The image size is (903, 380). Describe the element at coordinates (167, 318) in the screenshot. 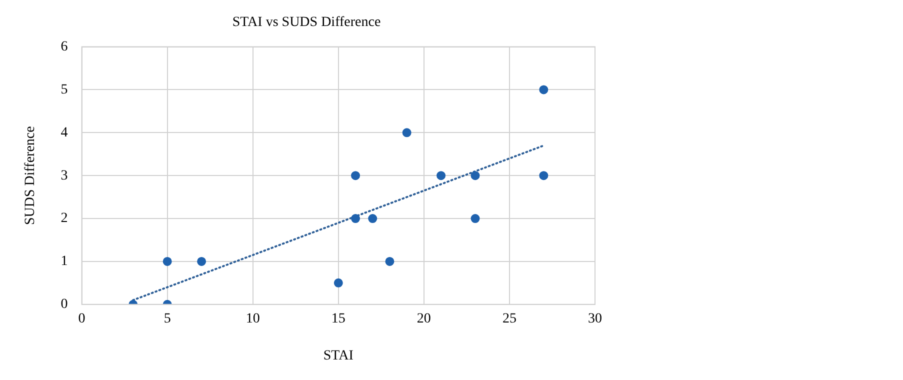

I see `x-tick-label: 5` at that location.